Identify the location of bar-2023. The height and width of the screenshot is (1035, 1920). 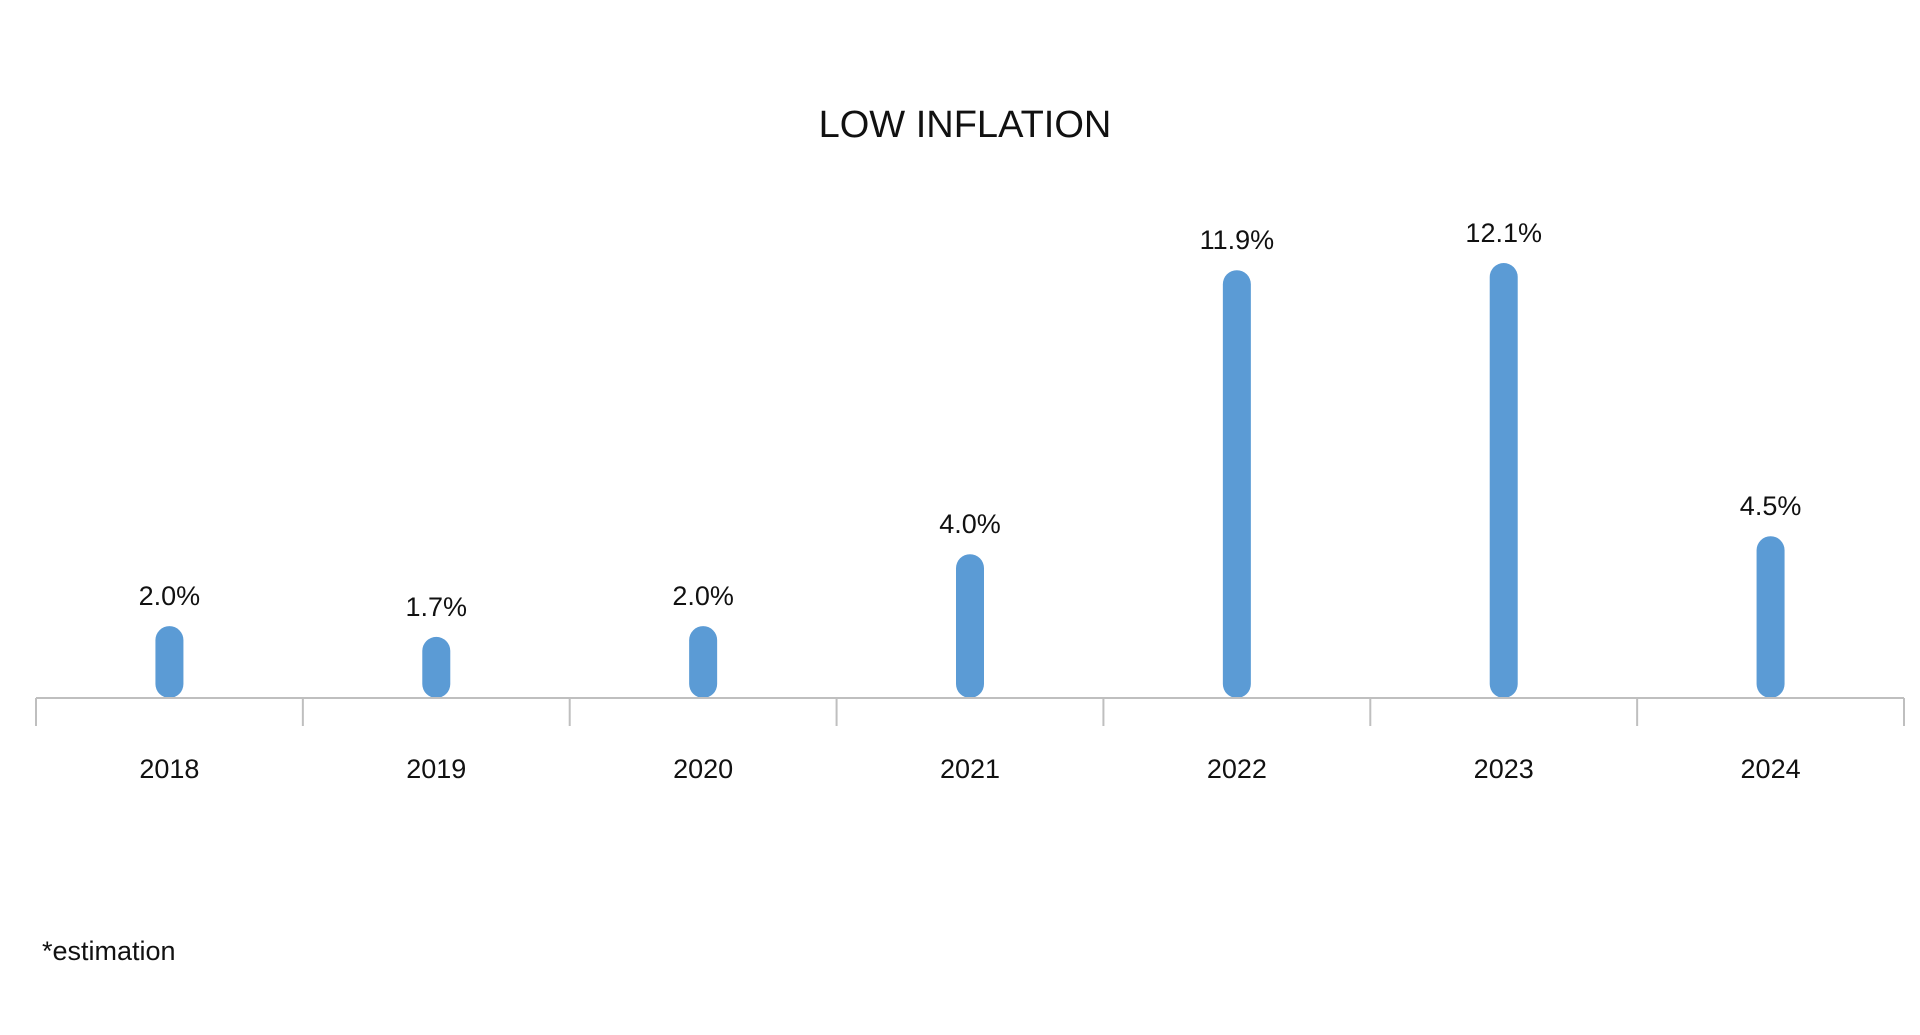
(1503, 480).